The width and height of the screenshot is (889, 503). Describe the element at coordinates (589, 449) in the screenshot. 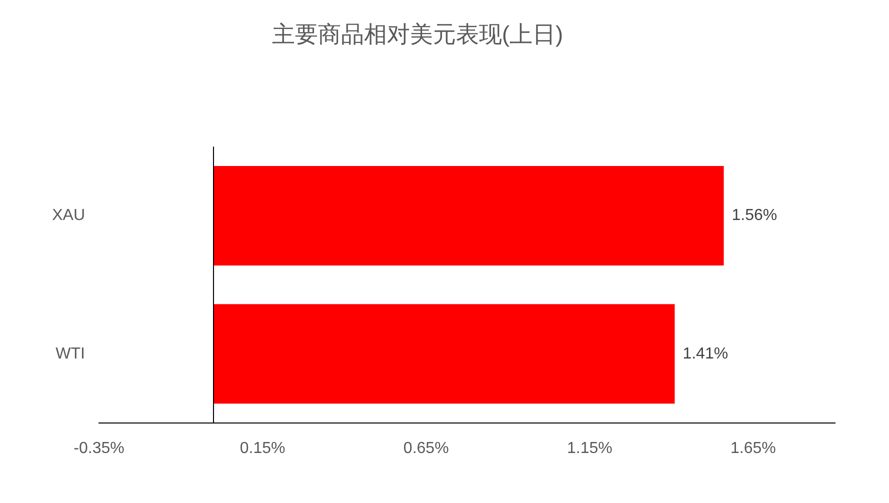

I see `x-tick-label: 1.15%` at that location.